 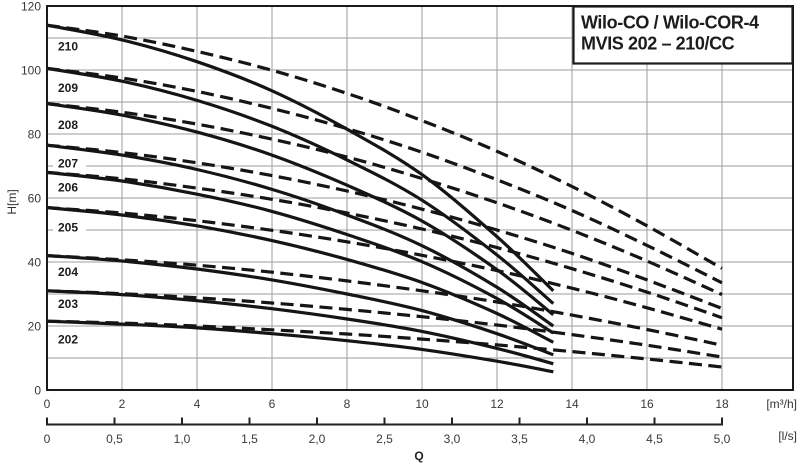 I want to click on curve-202-dashed, so click(x=384, y=344).